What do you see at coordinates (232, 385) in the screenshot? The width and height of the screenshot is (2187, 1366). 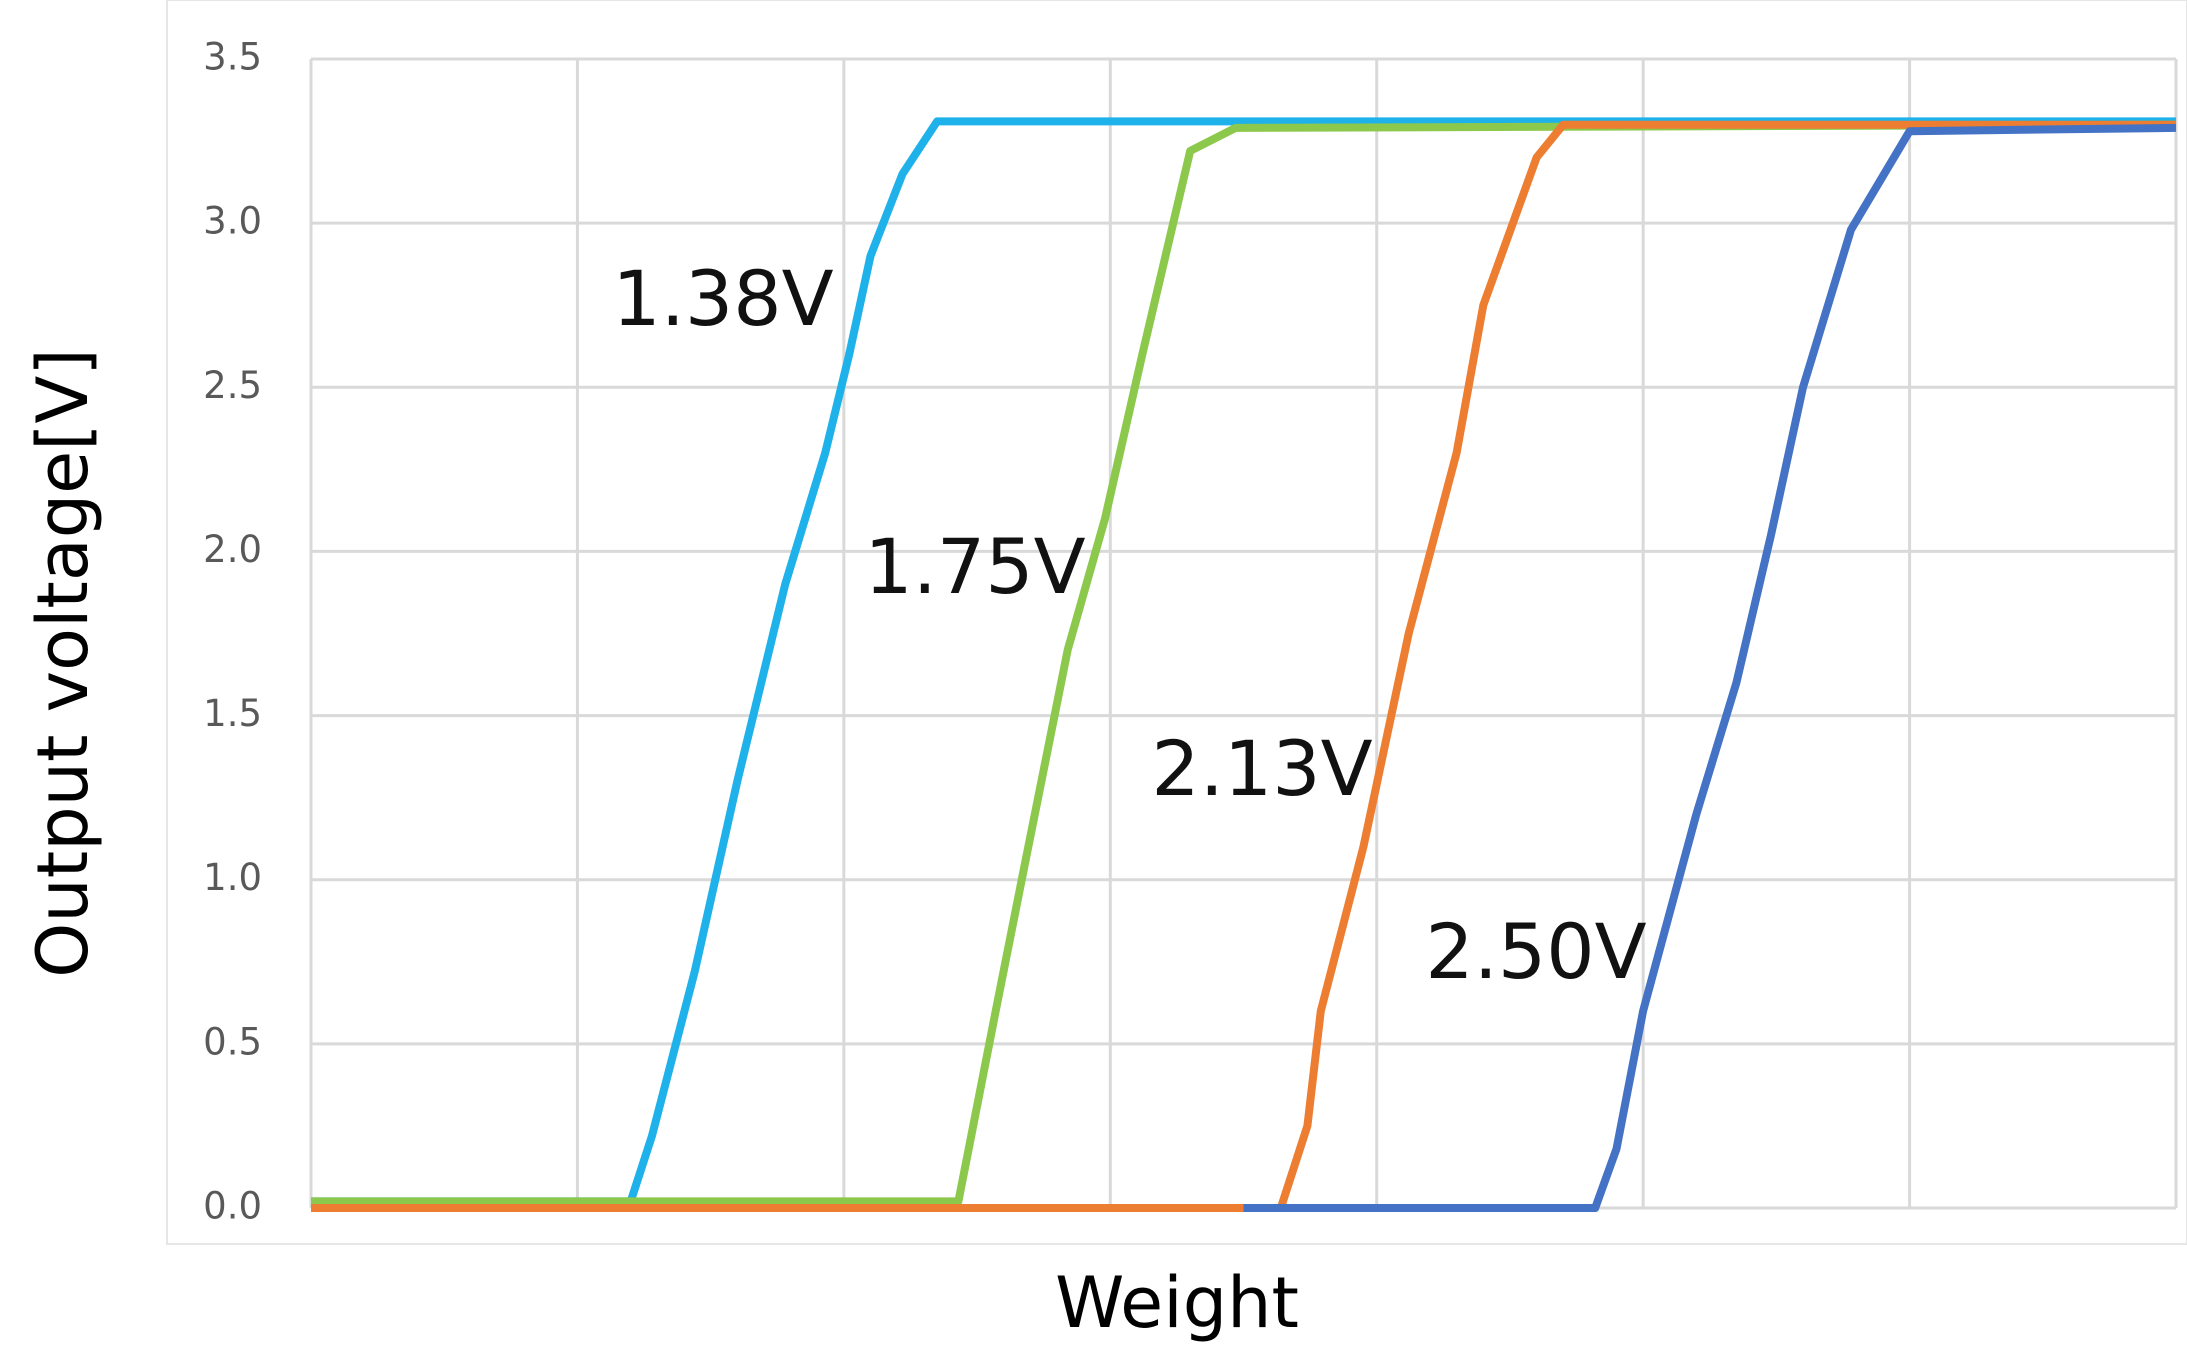 I see `y-tick-label: 2.5` at bounding box center [232, 385].